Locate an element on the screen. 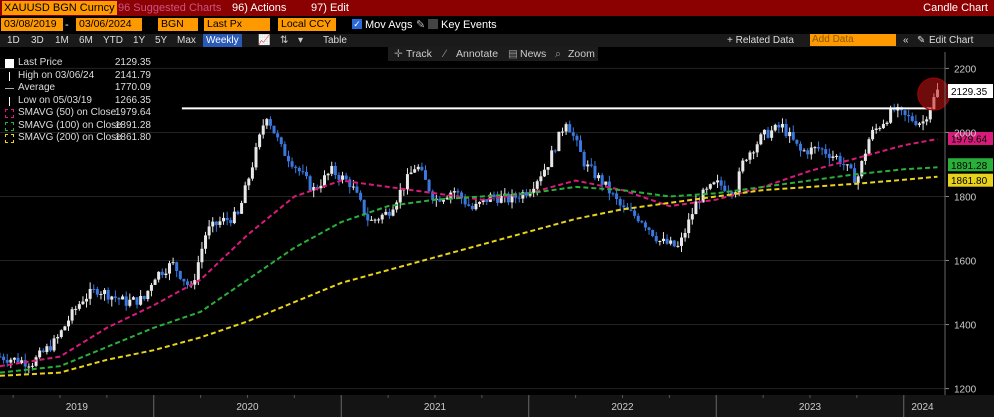  legend-row: Last Price 2129.35 is located at coordinates (78, 63).